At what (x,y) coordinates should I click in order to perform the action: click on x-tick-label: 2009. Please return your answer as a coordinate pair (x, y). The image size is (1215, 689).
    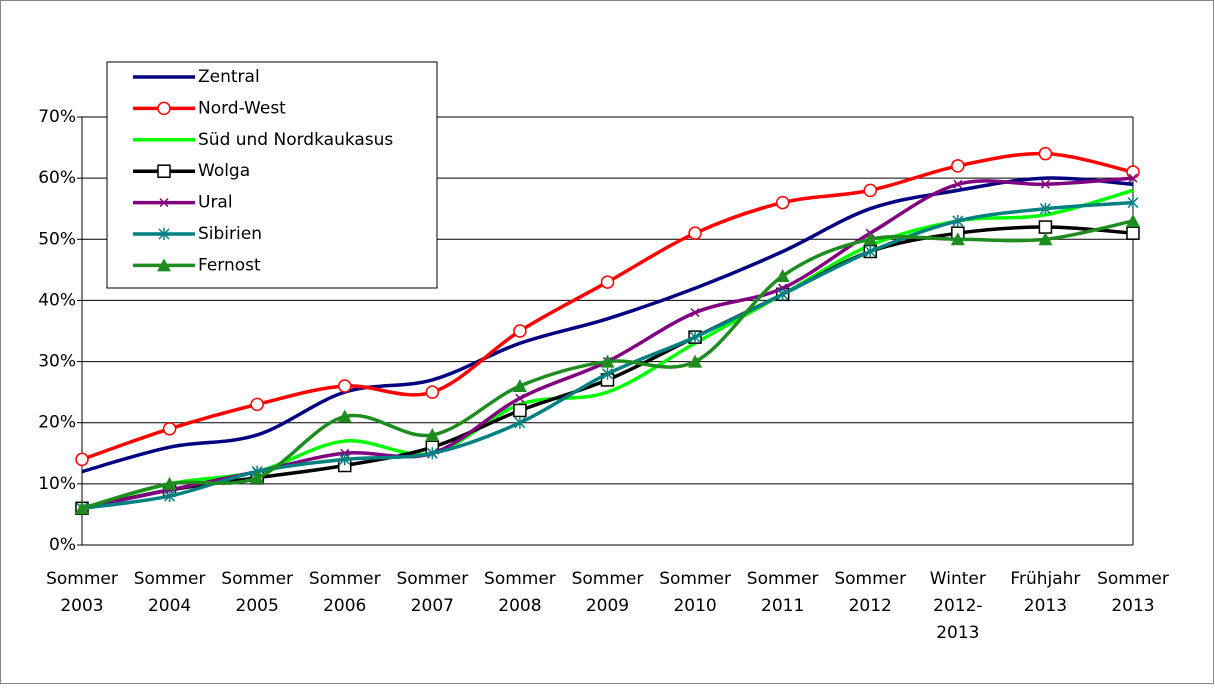
    Looking at the image, I should click on (607, 606).